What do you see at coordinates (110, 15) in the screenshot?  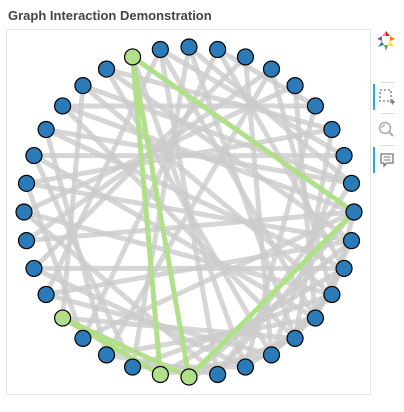 I see `plot-title: Graph Interaction Demonstration` at bounding box center [110, 15].